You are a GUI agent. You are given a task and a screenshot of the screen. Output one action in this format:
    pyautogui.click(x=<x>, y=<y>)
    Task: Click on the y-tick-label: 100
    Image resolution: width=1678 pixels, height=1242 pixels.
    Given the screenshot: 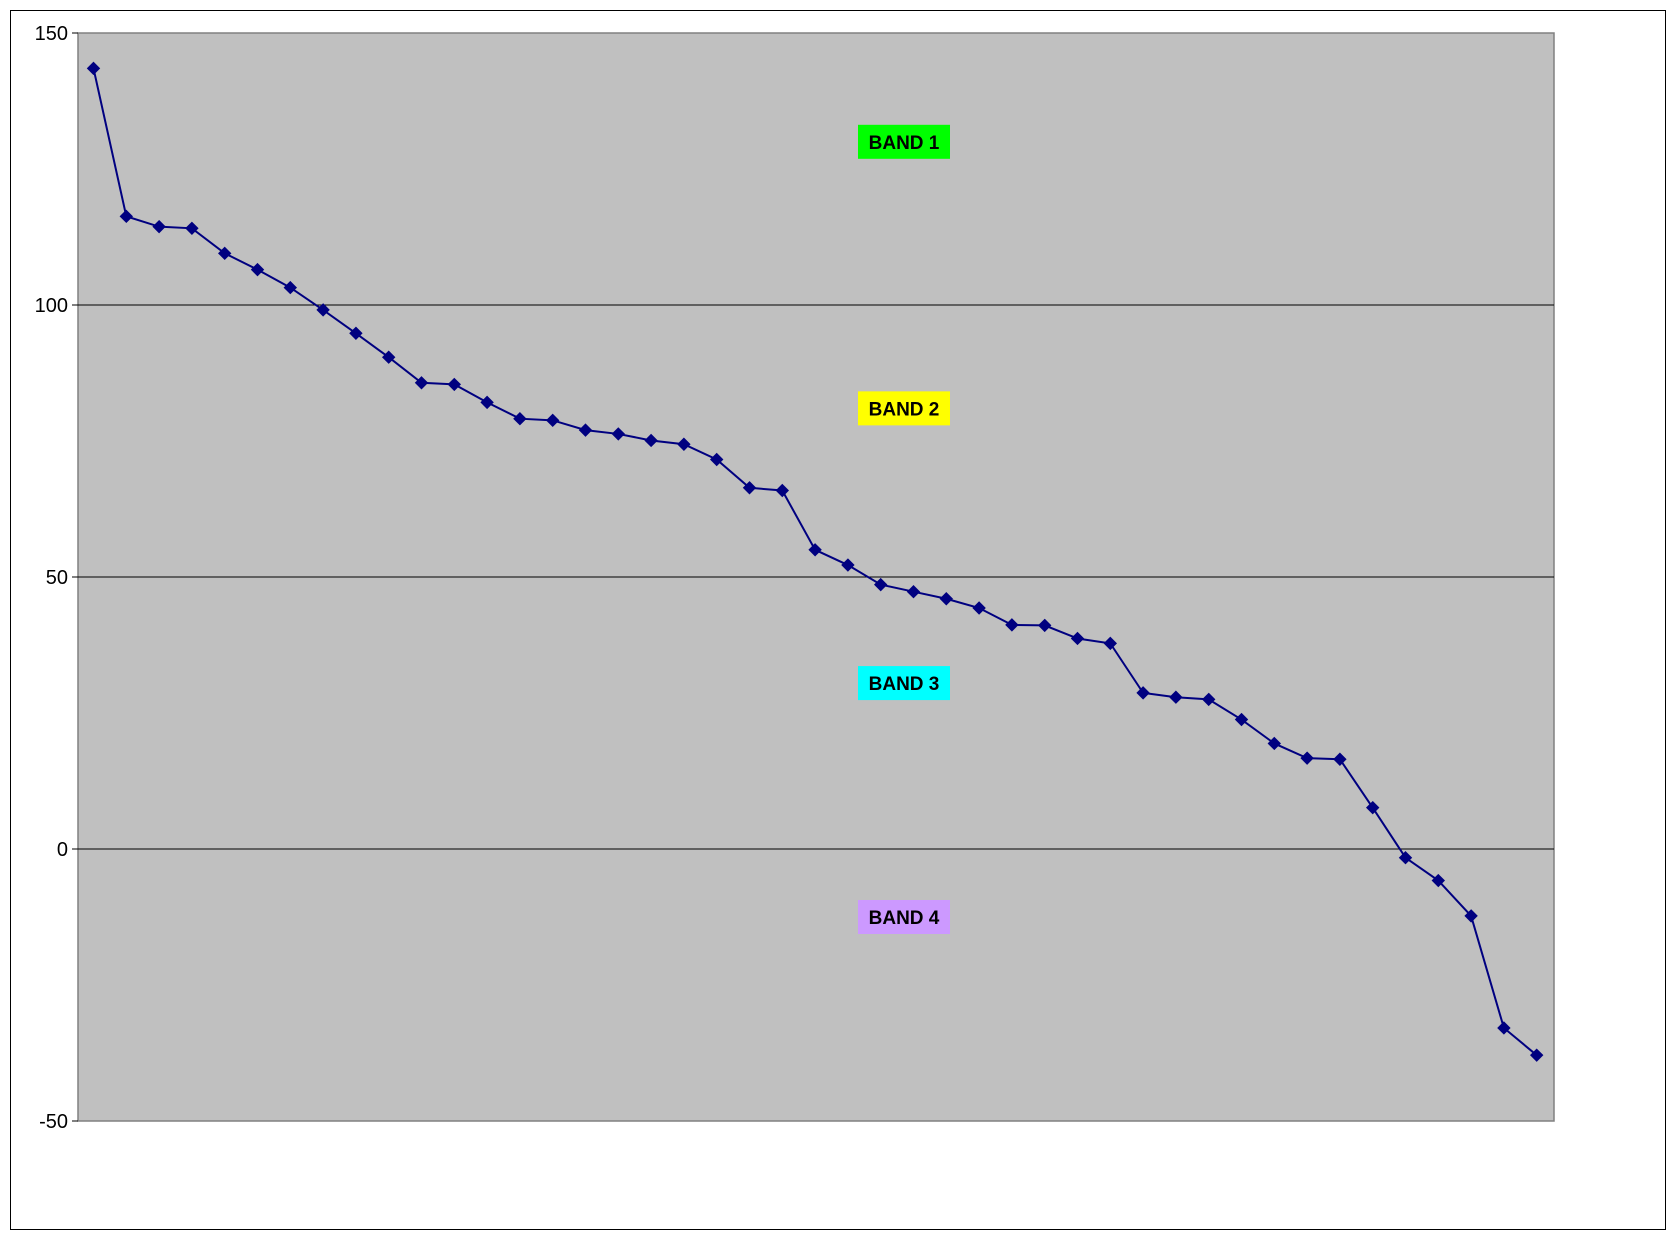 What is the action you would take?
    pyautogui.click(x=51, y=306)
    